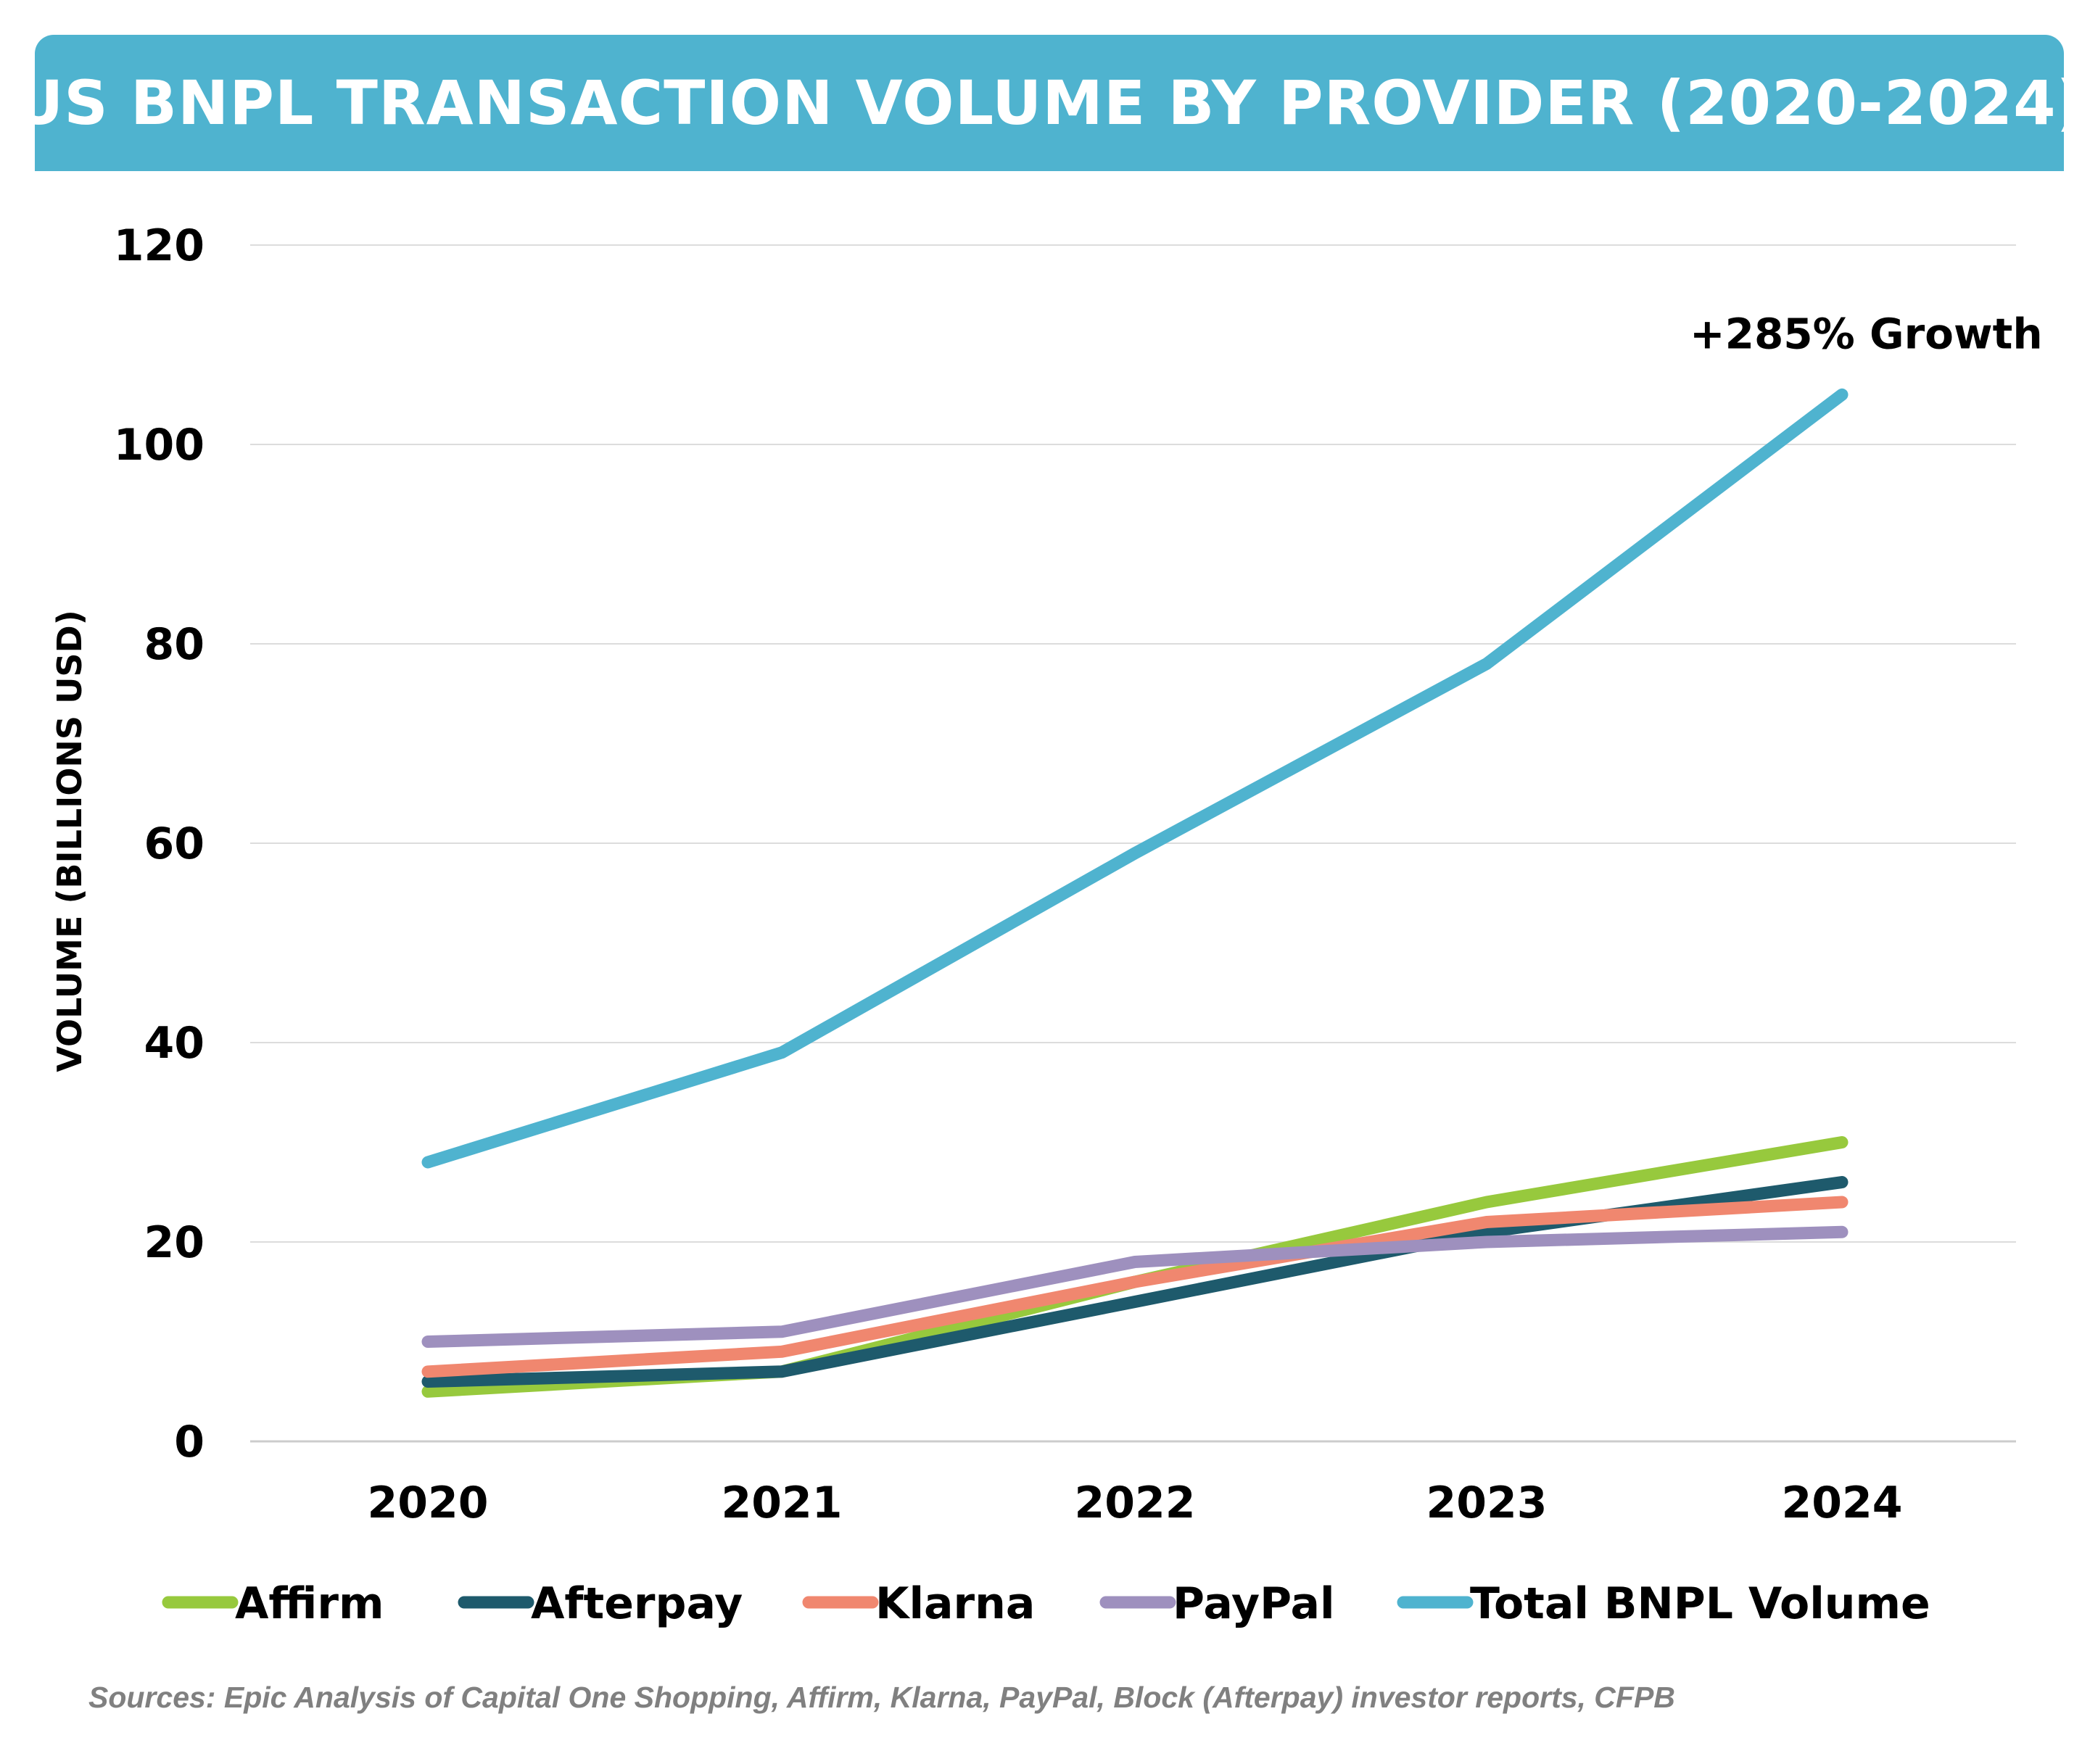 This screenshot has height=1764, width=2090. I want to click on legend-item-afterpay: Afterpay, so click(600, 1604).